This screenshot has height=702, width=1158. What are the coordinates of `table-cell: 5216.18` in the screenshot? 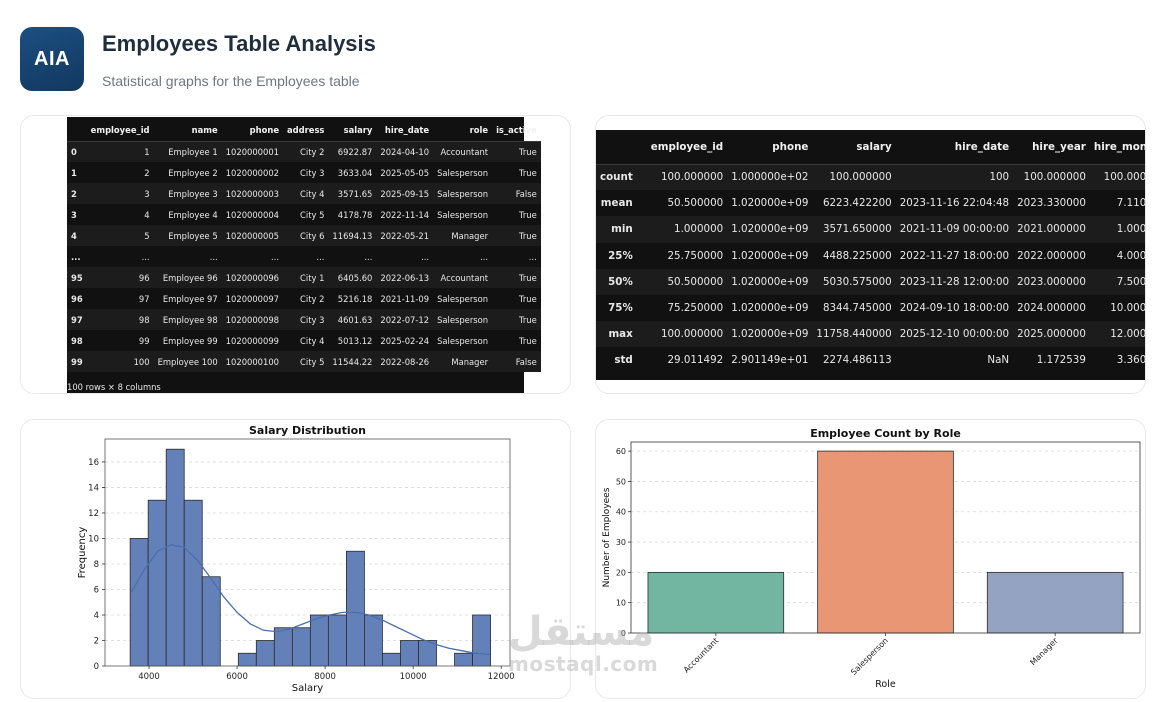 It's located at (355, 298).